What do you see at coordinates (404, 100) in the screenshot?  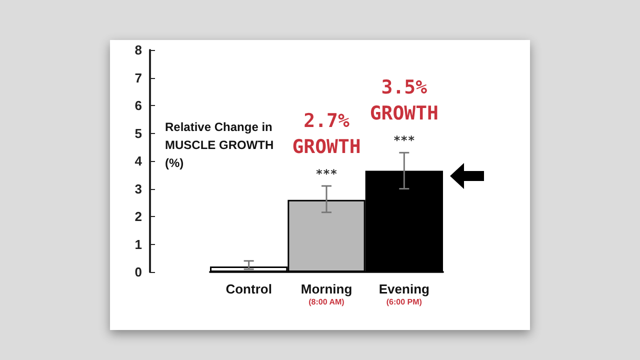 I see `annotation: 3.5% GROWTH` at bounding box center [404, 100].